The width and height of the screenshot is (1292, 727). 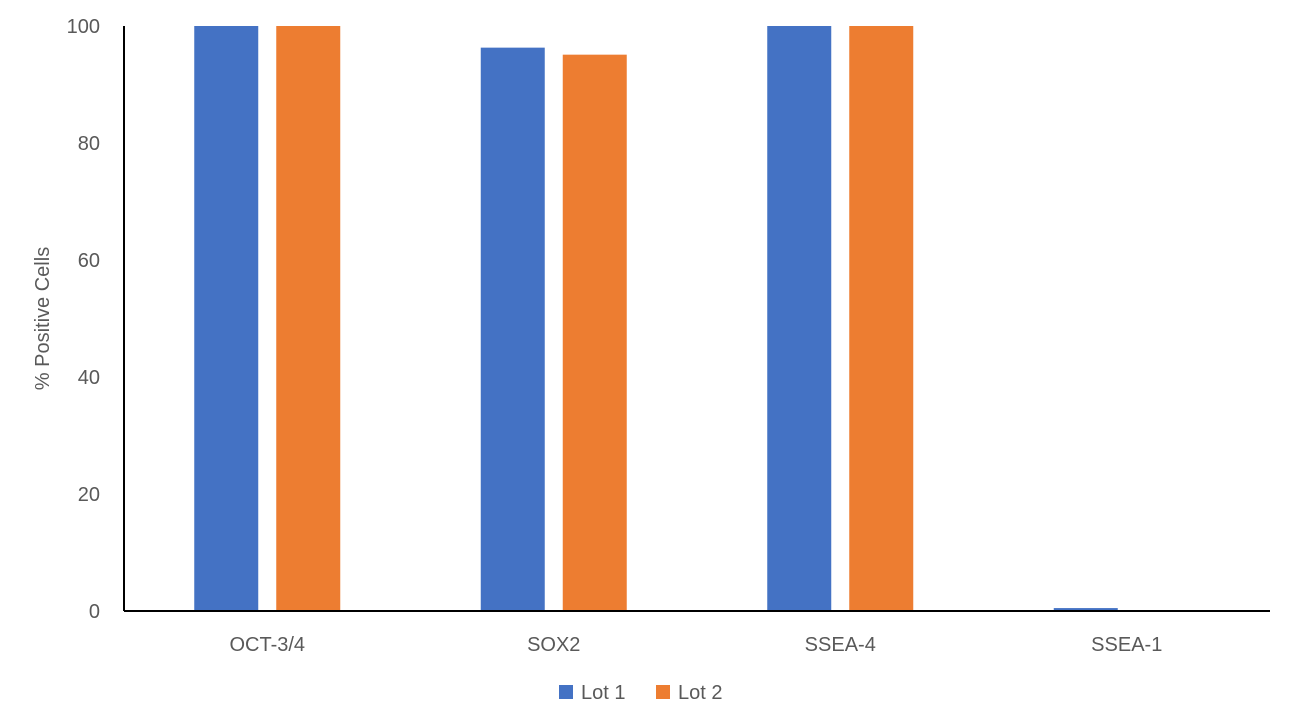 What do you see at coordinates (840, 645) in the screenshot?
I see `x-tick-label-ssea-4: SSEA-4` at bounding box center [840, 645].